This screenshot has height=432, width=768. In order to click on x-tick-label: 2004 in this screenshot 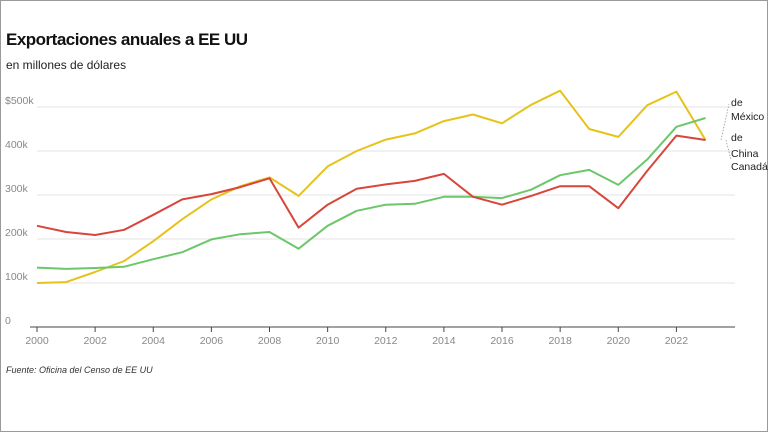, I will do `click(154, 341)`.